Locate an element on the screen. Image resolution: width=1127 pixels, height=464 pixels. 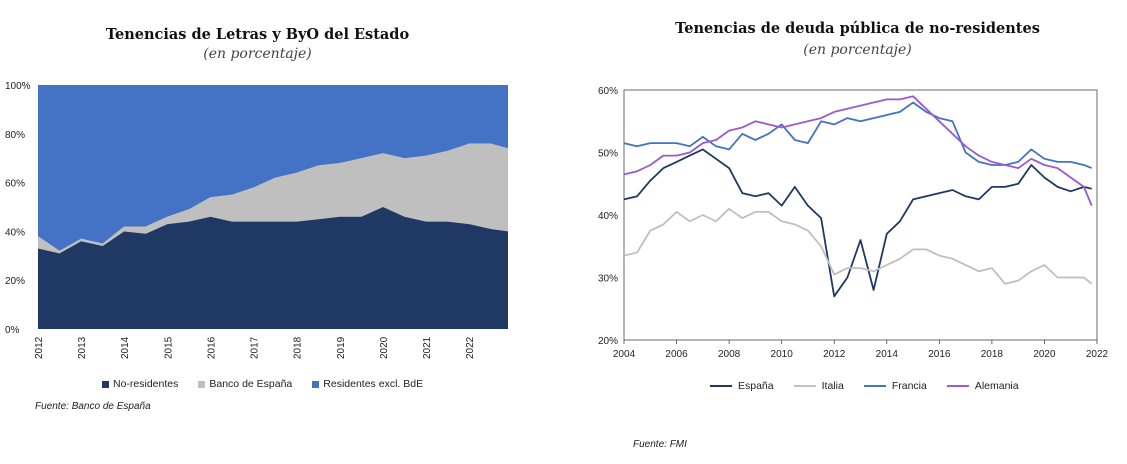
legend-item-residentes-excl-bde: Residentes excl. BdE is located at coordinates (367, 384).